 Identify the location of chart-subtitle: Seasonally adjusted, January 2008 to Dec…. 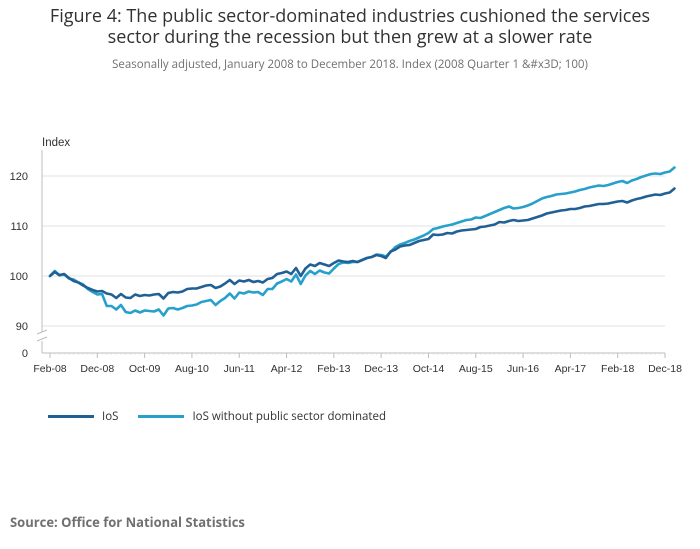
(350, 64).